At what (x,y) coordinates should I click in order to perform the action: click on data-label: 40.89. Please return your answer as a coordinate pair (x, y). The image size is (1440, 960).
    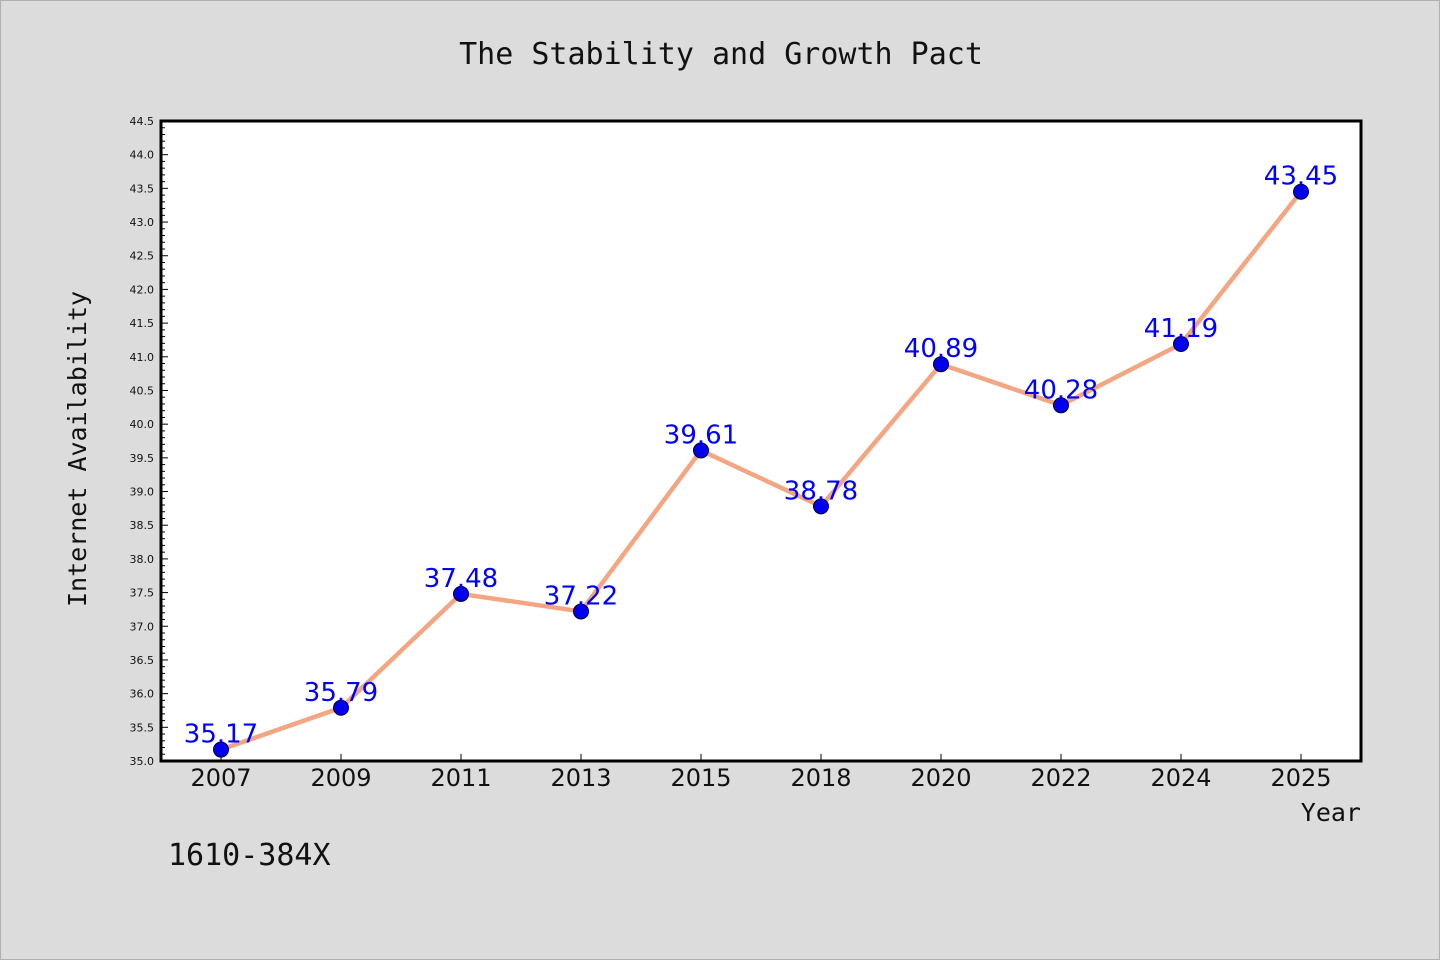
    Looking at the image, I should click on (941, 349).